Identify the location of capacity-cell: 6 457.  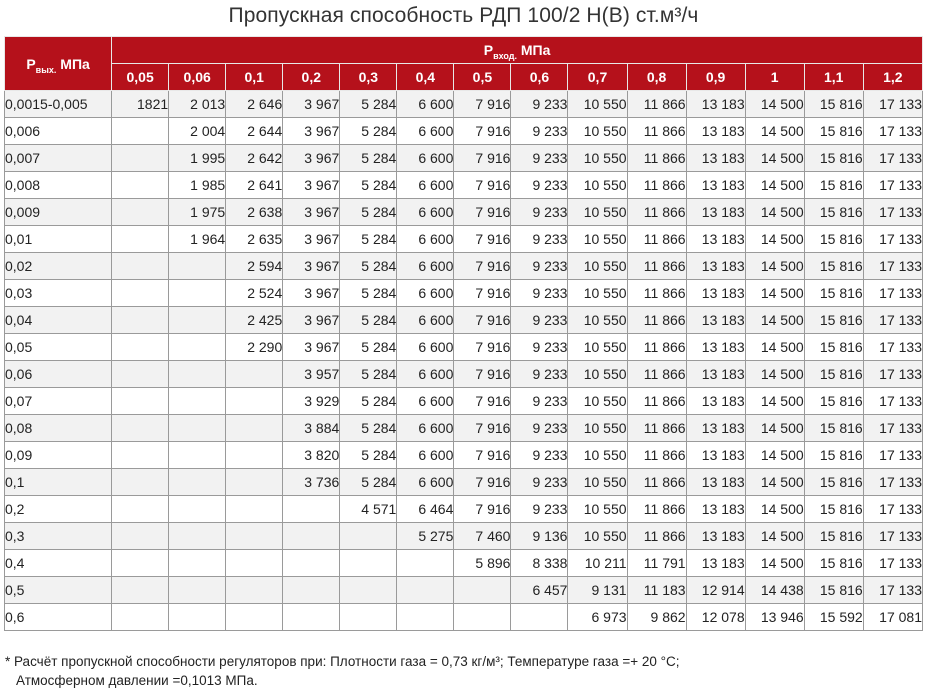
(539, 590).